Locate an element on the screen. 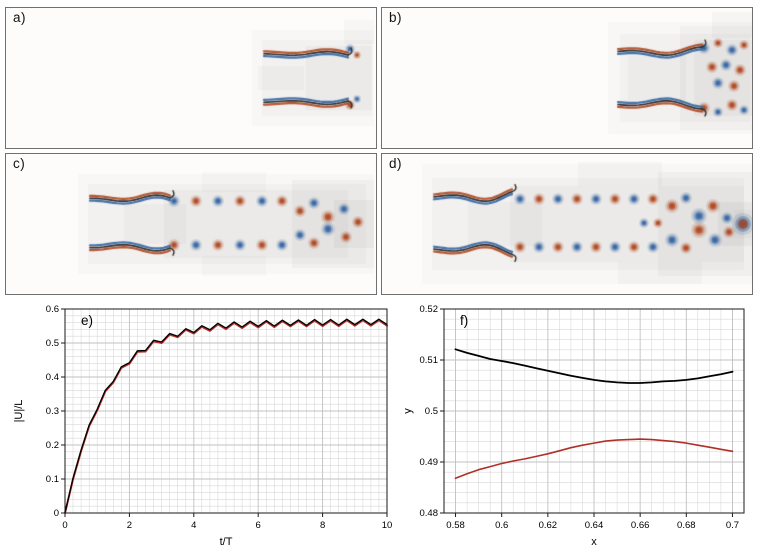 The height and width of the screenshot is (559, 758). panel-a: a) is located at coordinates (191, 78).